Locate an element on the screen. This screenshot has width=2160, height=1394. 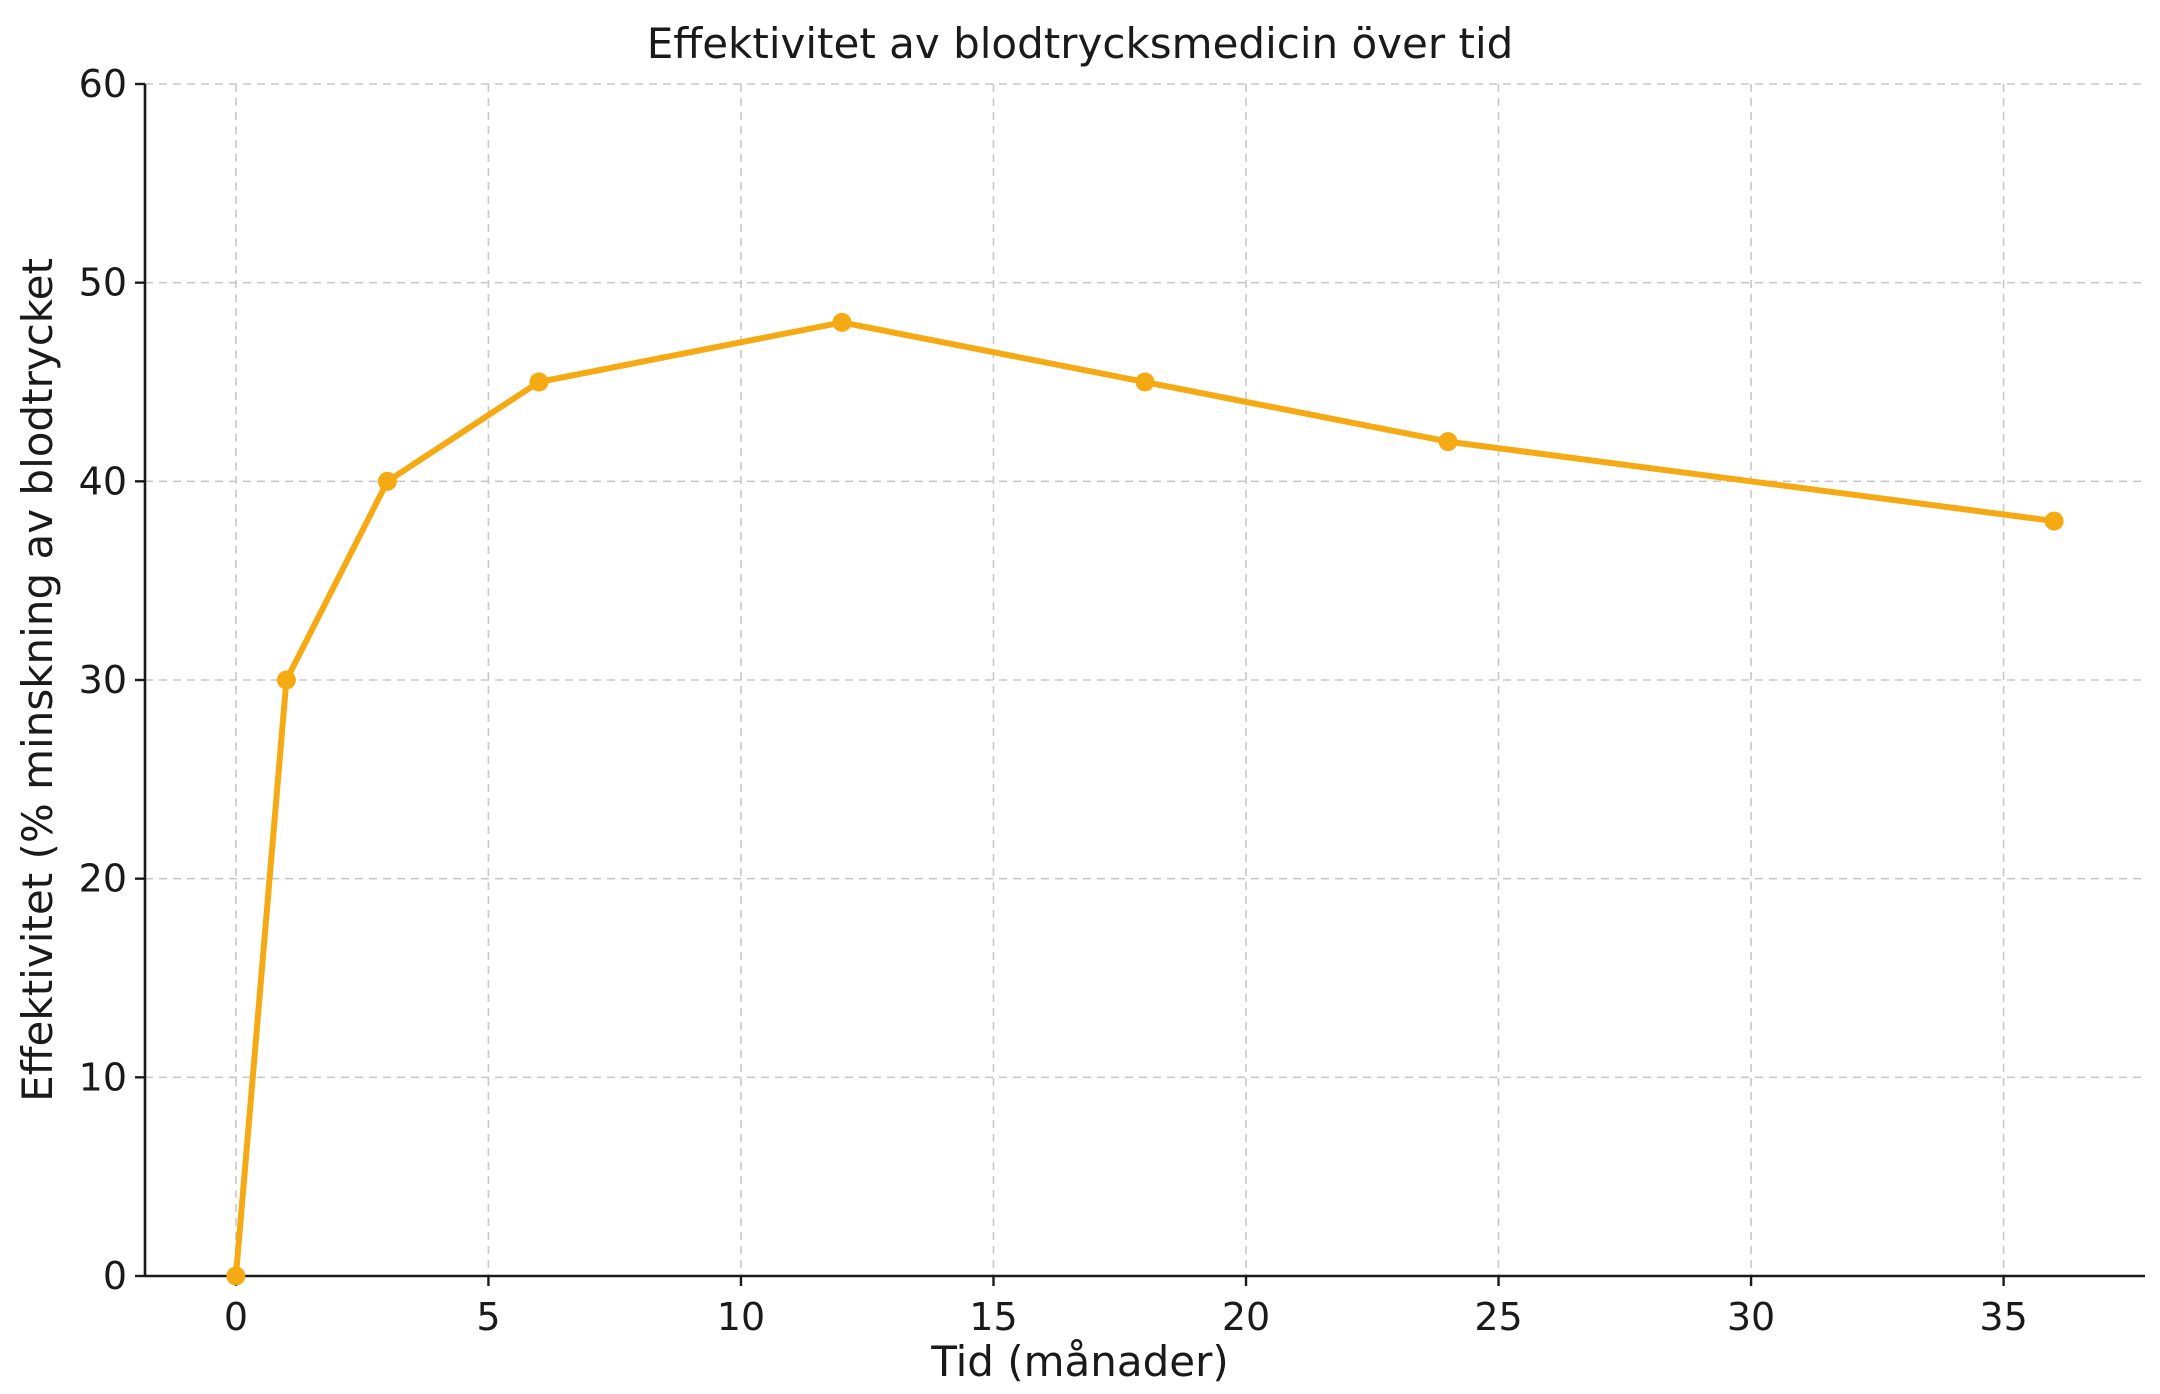
y-tick-label: 30 is located at coordinates (103, 680).